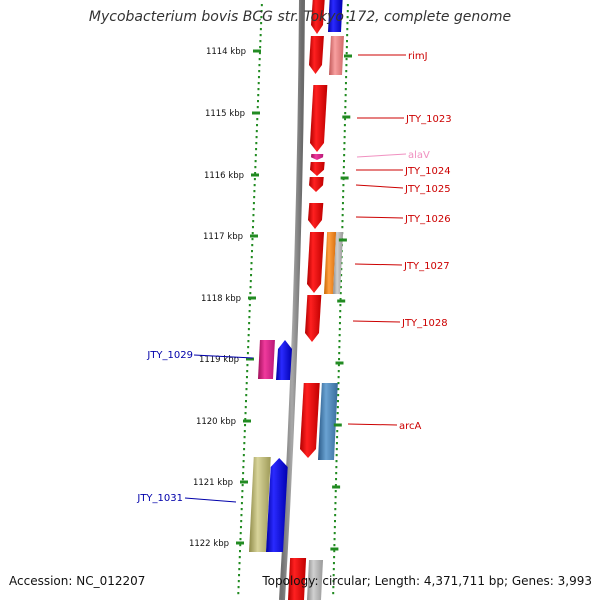  I want to click on gene-label-jty_1025: JTY_1025, so click(427, 189).